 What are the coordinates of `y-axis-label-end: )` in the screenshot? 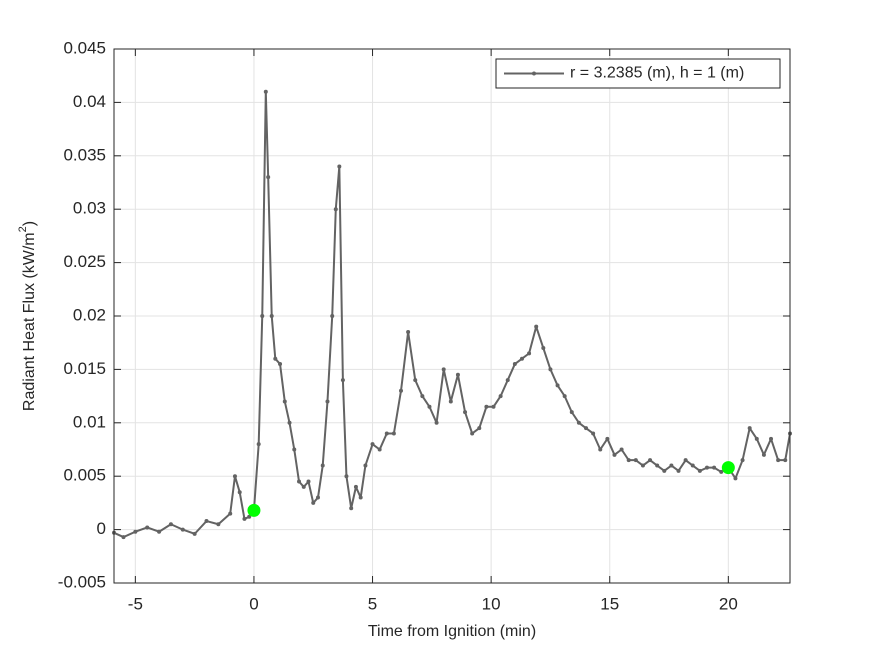 It's located at (29, 223).